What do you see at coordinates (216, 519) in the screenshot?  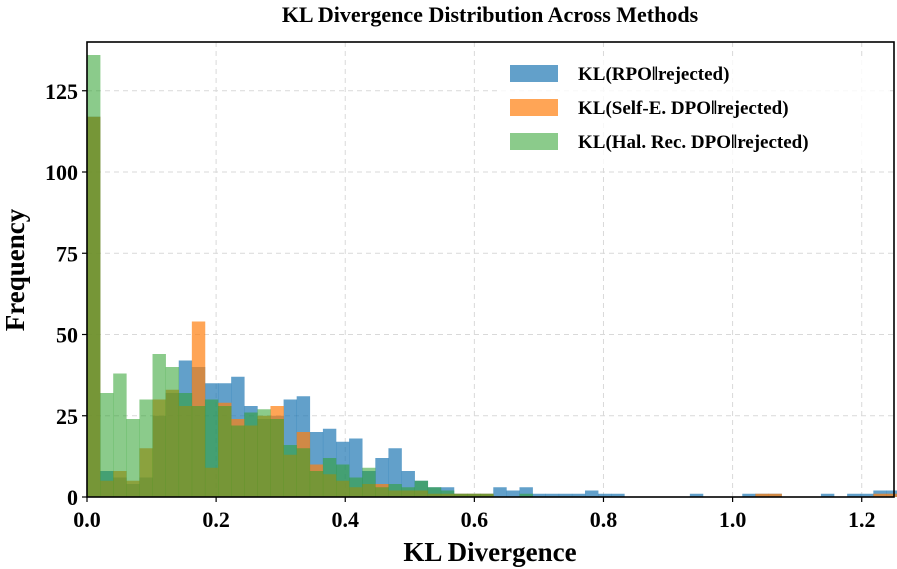 I see `x-tick-label-1: 0.2` at bounding box center [216, 519].